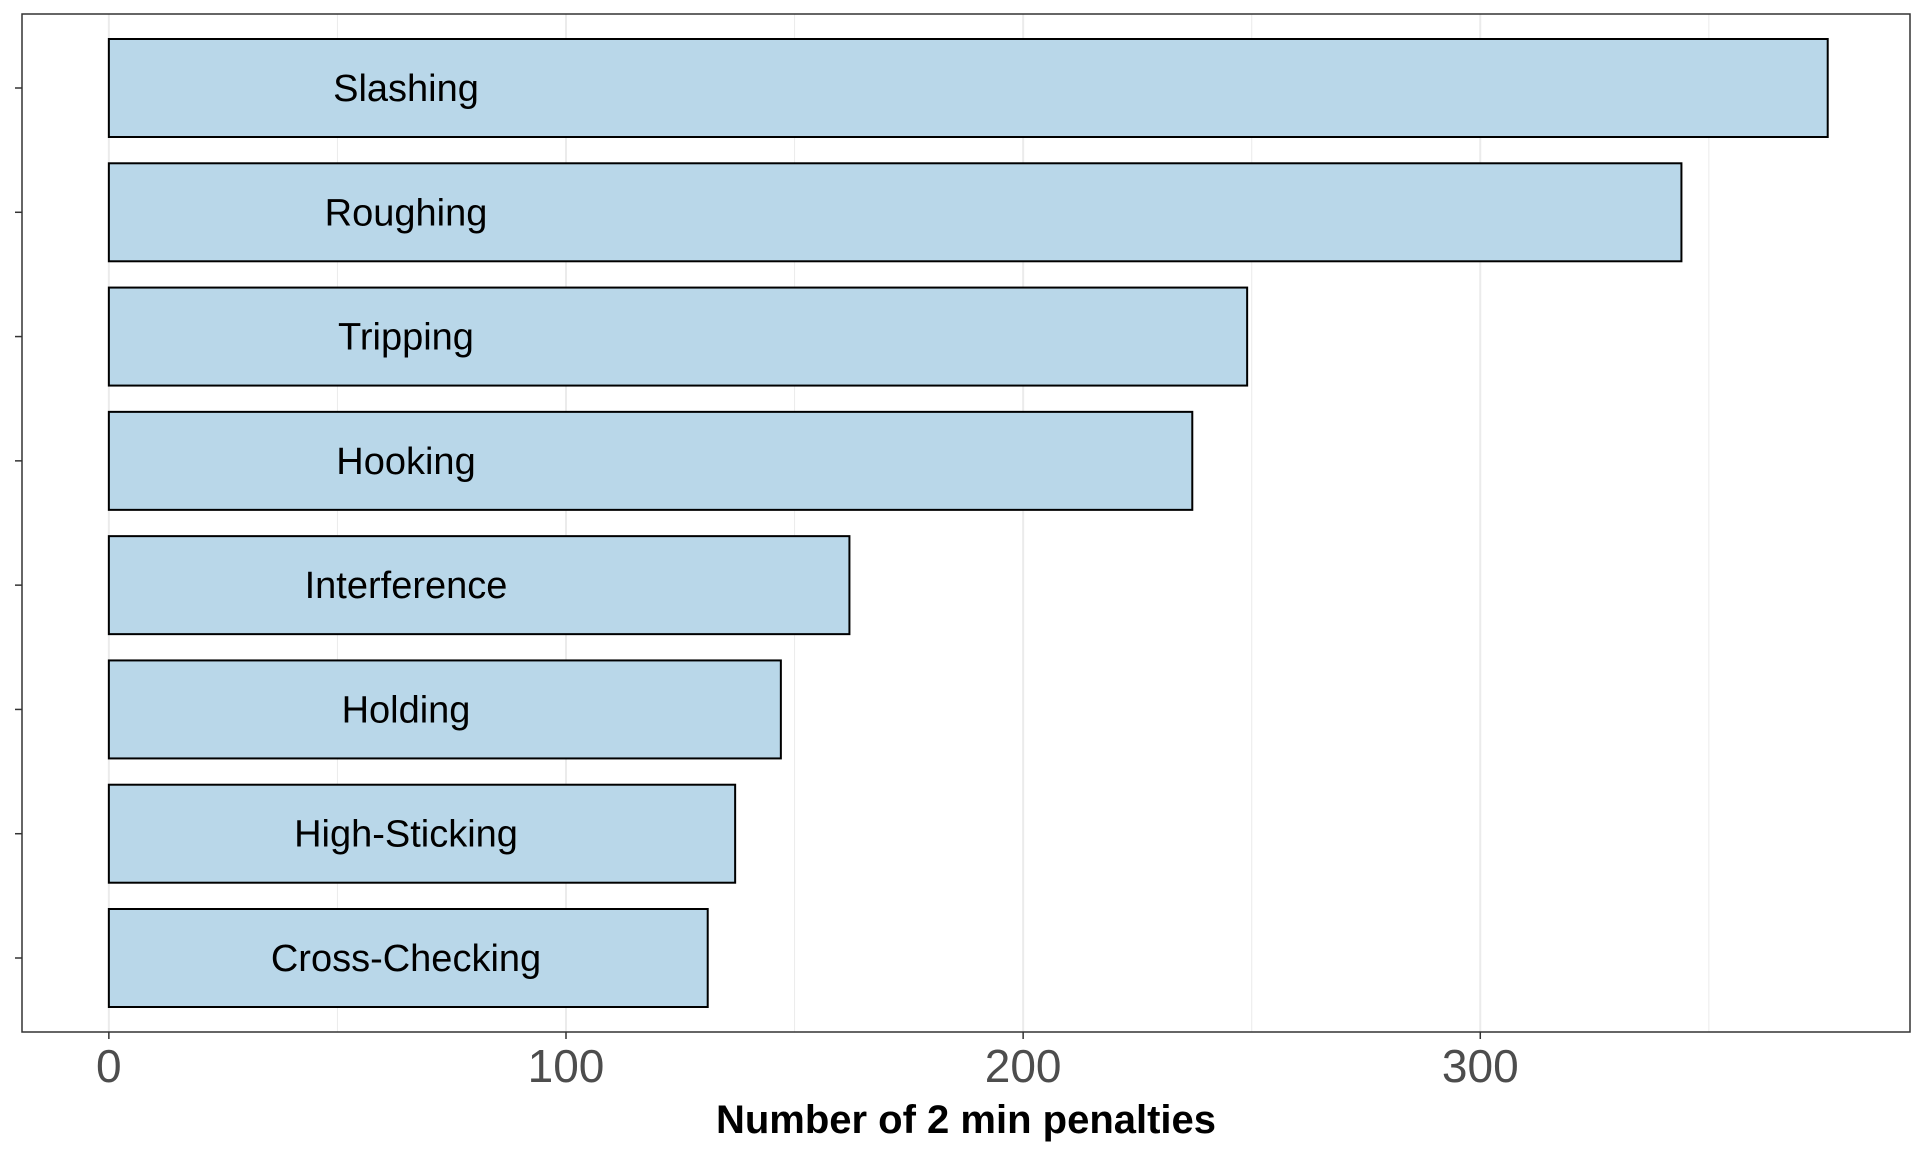  I want to click on bar-cross-checking, so click(408, 958).